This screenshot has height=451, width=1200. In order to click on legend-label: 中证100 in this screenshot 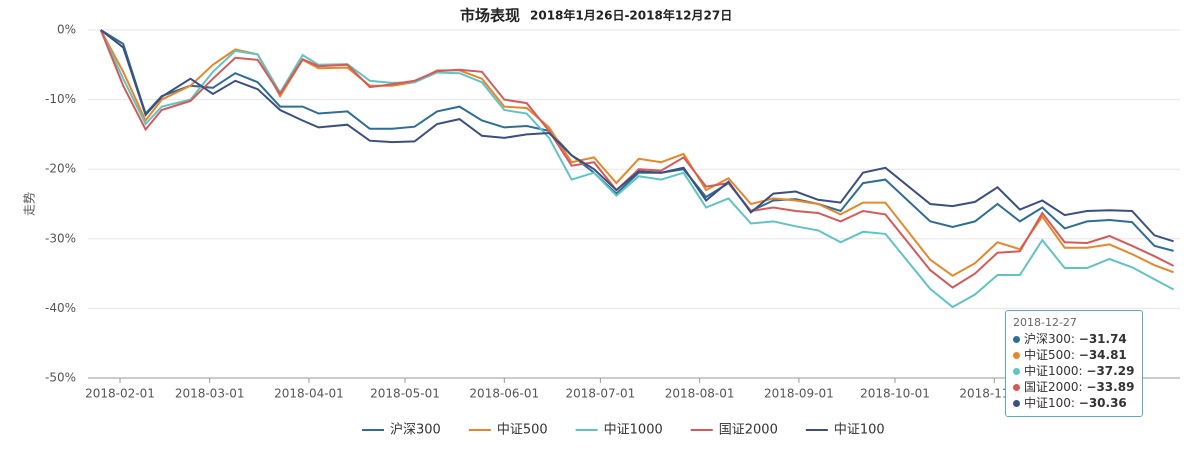, I will do `click(859, 430)`.